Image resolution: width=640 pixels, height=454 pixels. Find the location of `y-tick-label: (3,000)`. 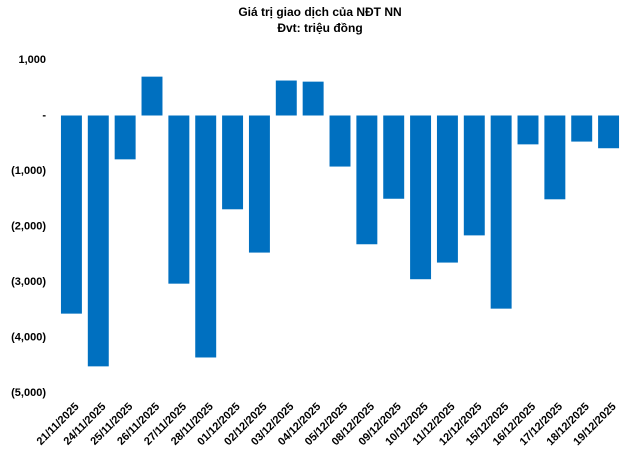

y-tick-label: (3,000) is located at coordinates (28, 282).